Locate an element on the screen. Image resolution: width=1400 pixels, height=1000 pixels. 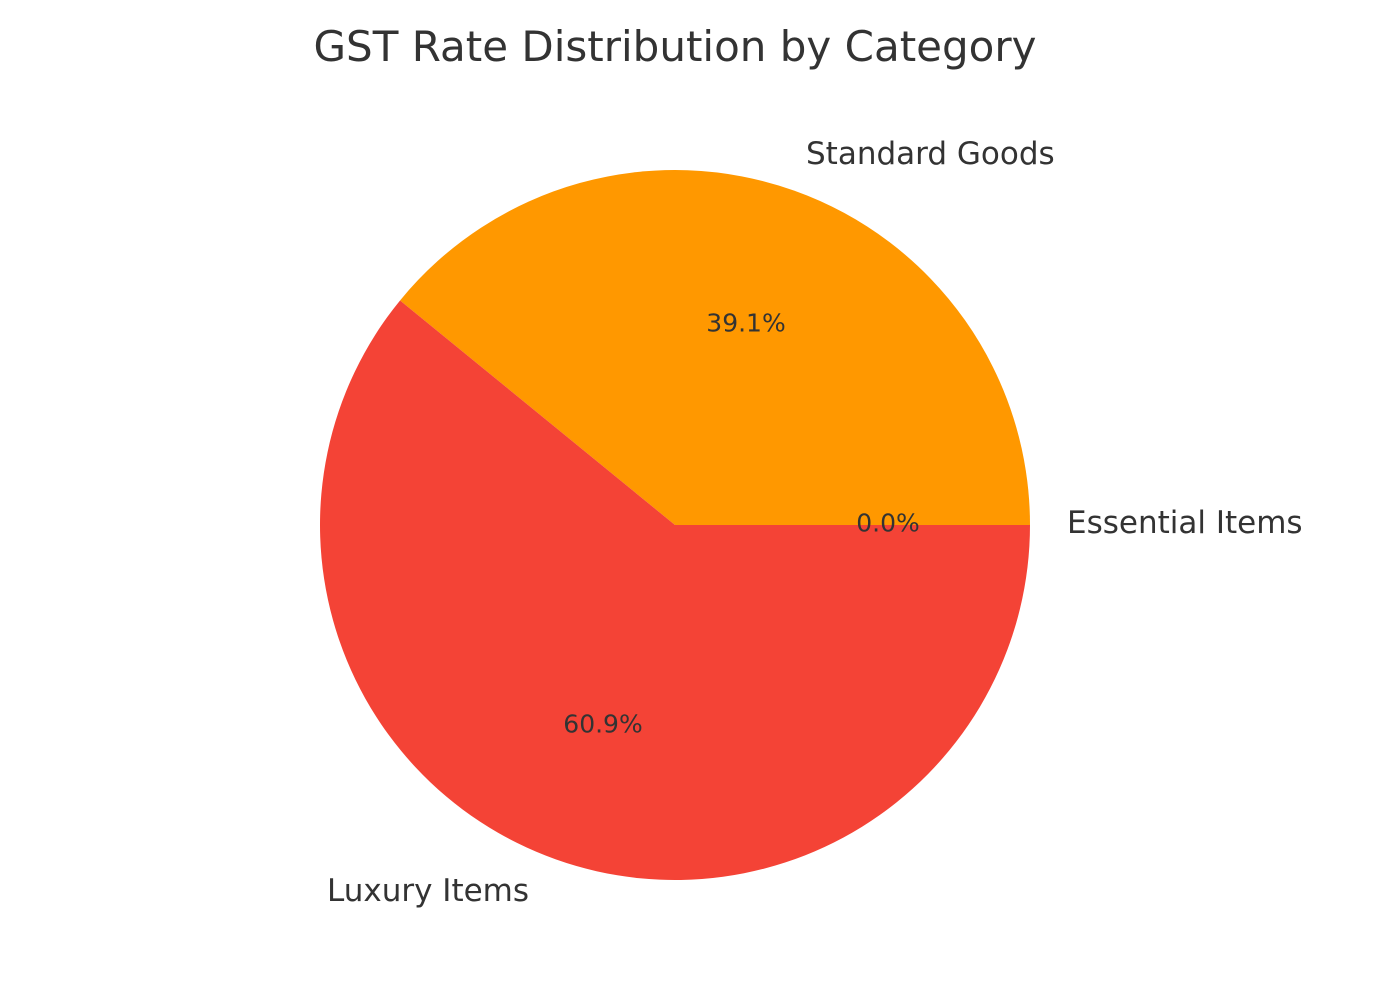
slice-pct-standard-goods: 39.1% is located at coordinates (746, 323).